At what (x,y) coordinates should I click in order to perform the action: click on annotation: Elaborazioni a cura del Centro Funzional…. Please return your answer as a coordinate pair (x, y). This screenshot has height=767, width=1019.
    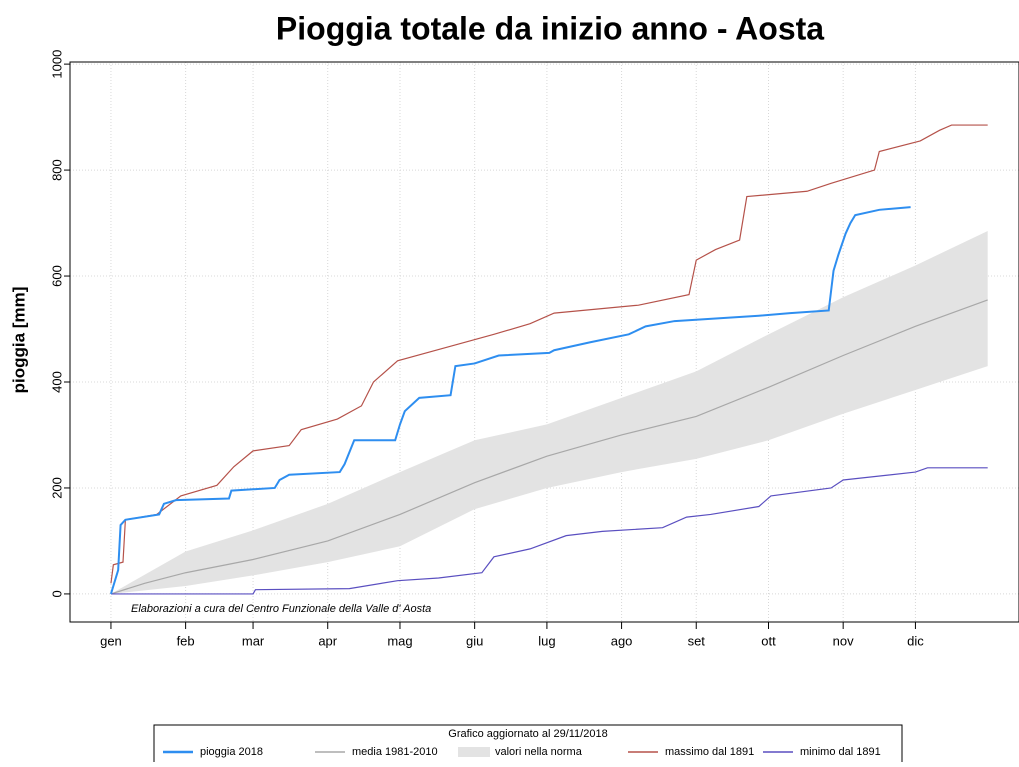
    Looking at the image, I should click on (281, 609).